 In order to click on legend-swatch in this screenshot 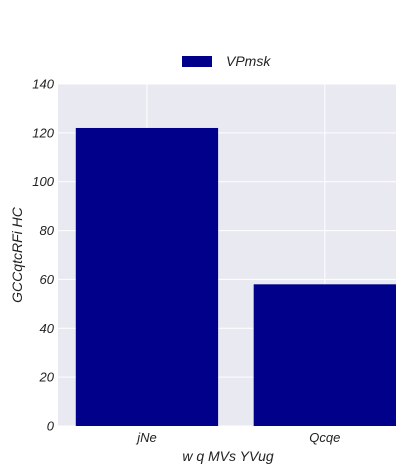, I will do `click(197, 61)`.